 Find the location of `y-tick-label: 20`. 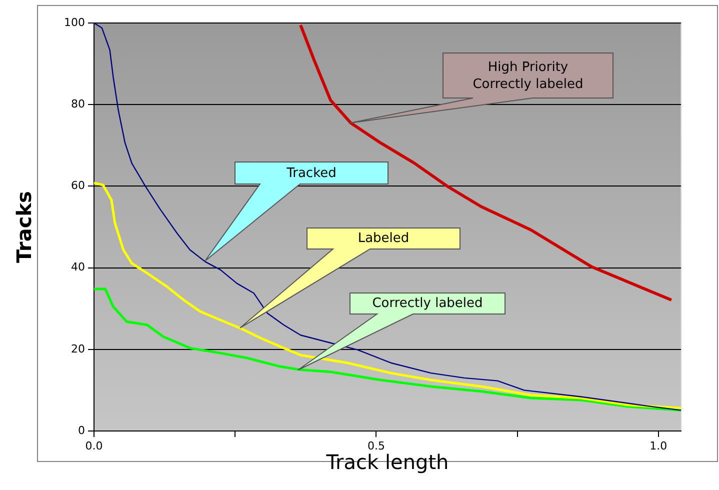

y-tick-label: 20 is located at coordinates (78, 349).